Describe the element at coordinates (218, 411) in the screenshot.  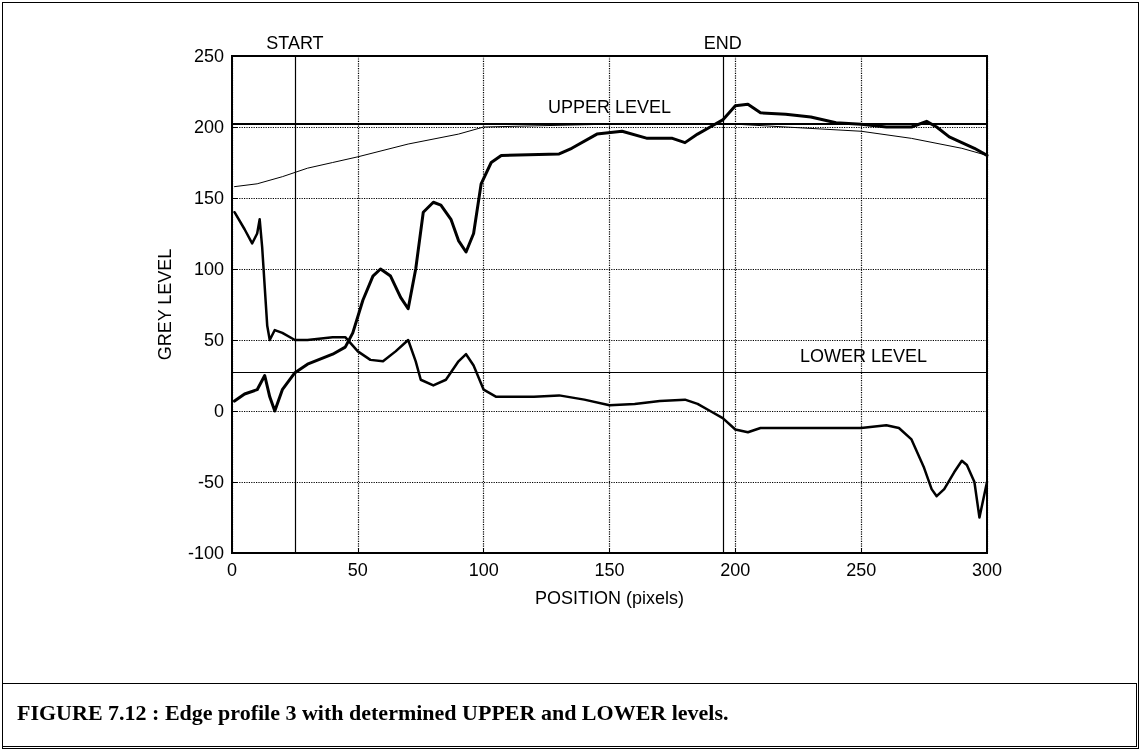
I see `y-tick-label: 0` at that location.